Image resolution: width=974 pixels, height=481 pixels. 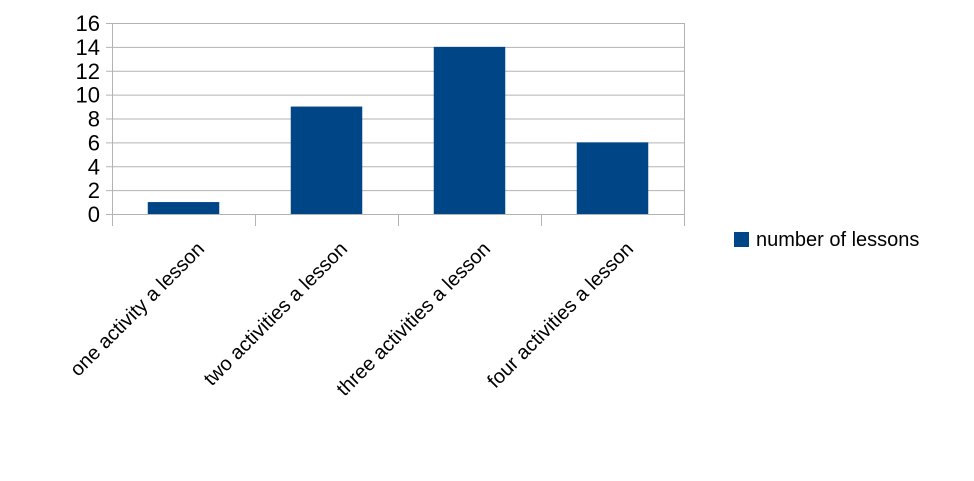 I want to click on y-tick-label: 6, so click(x=94, y=142).